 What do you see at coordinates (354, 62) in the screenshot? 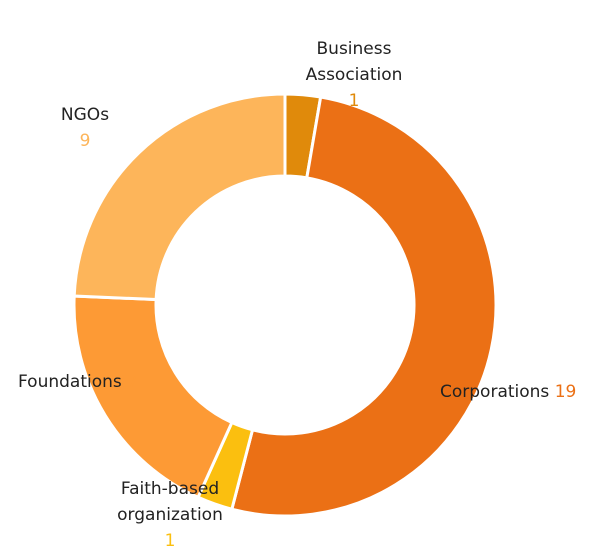
I see `category-name: Business Association` at bounding box center [354, 62].